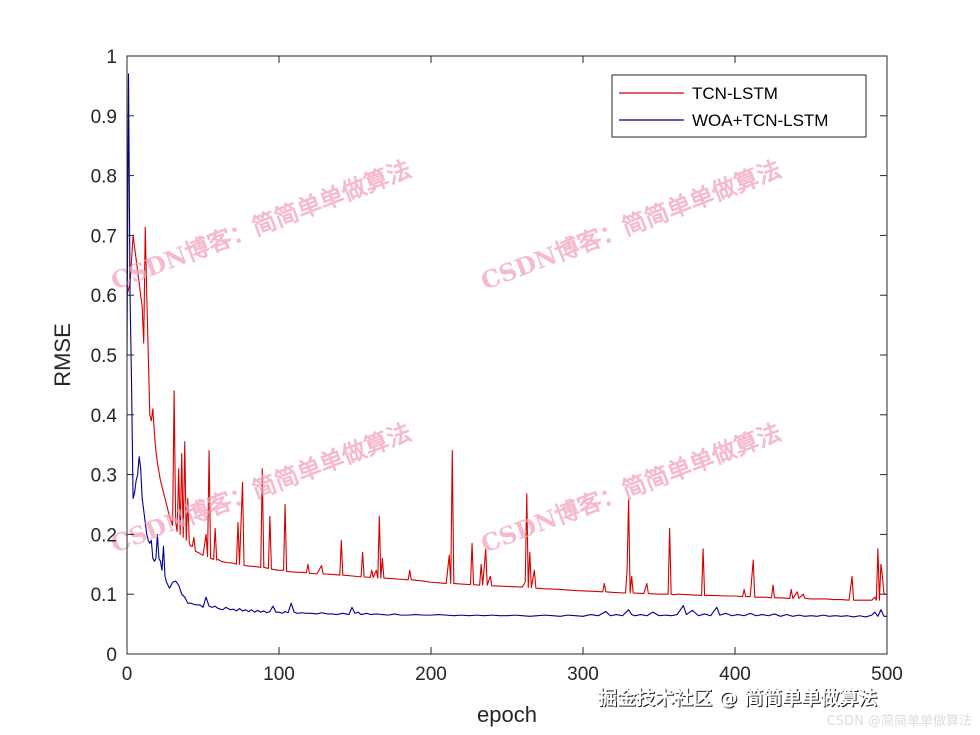 The image size is (980, 735). What do you see at coordinates (104, 236) in the screenshot?
I see `y-tick-label: 0.7` at bounding box center [104, 236].